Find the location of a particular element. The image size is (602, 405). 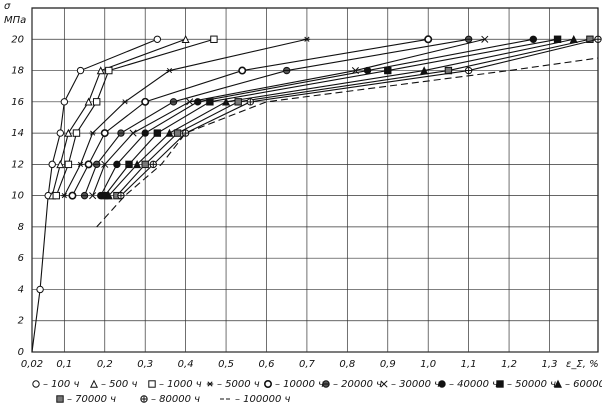

legend-item: – 100 ч is located at coordinates (55, 384).